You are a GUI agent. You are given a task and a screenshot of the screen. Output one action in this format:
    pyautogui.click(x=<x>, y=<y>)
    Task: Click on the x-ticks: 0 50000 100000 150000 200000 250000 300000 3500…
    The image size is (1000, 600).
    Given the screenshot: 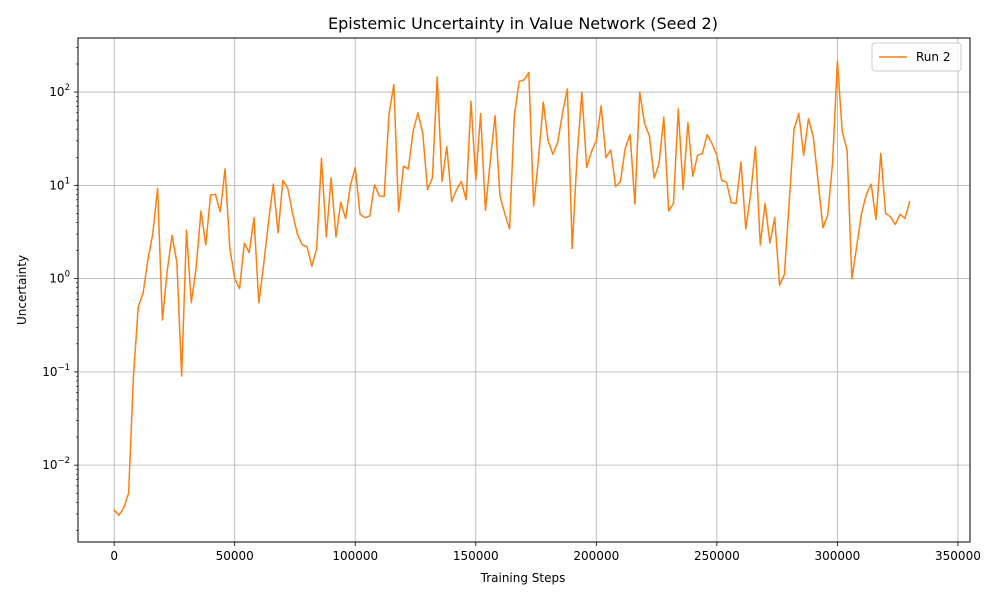 What is the action you would take?
    pyautogui.click(x=545, y=552)
    